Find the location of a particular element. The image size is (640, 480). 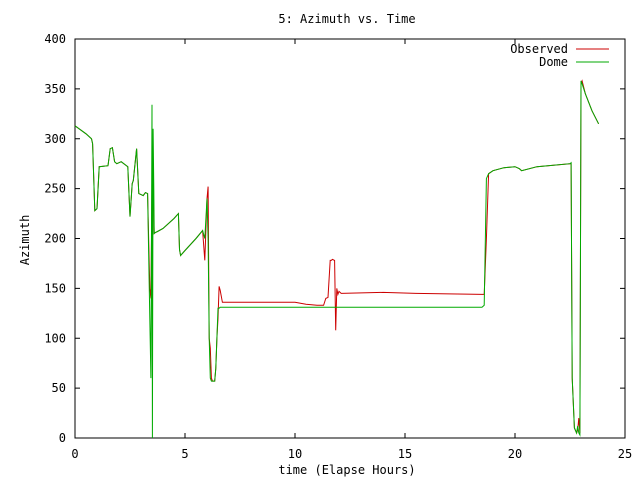

y-tick-label: 350 is located at coordinates (55, 89).